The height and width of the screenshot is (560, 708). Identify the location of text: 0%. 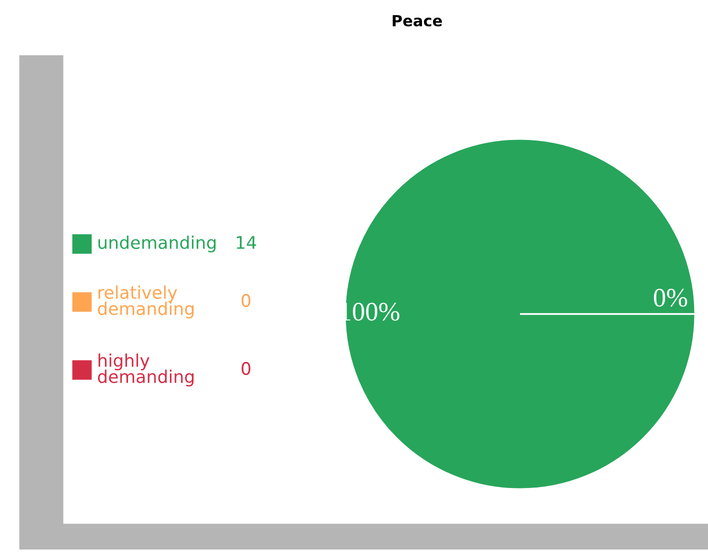
(671, 297).